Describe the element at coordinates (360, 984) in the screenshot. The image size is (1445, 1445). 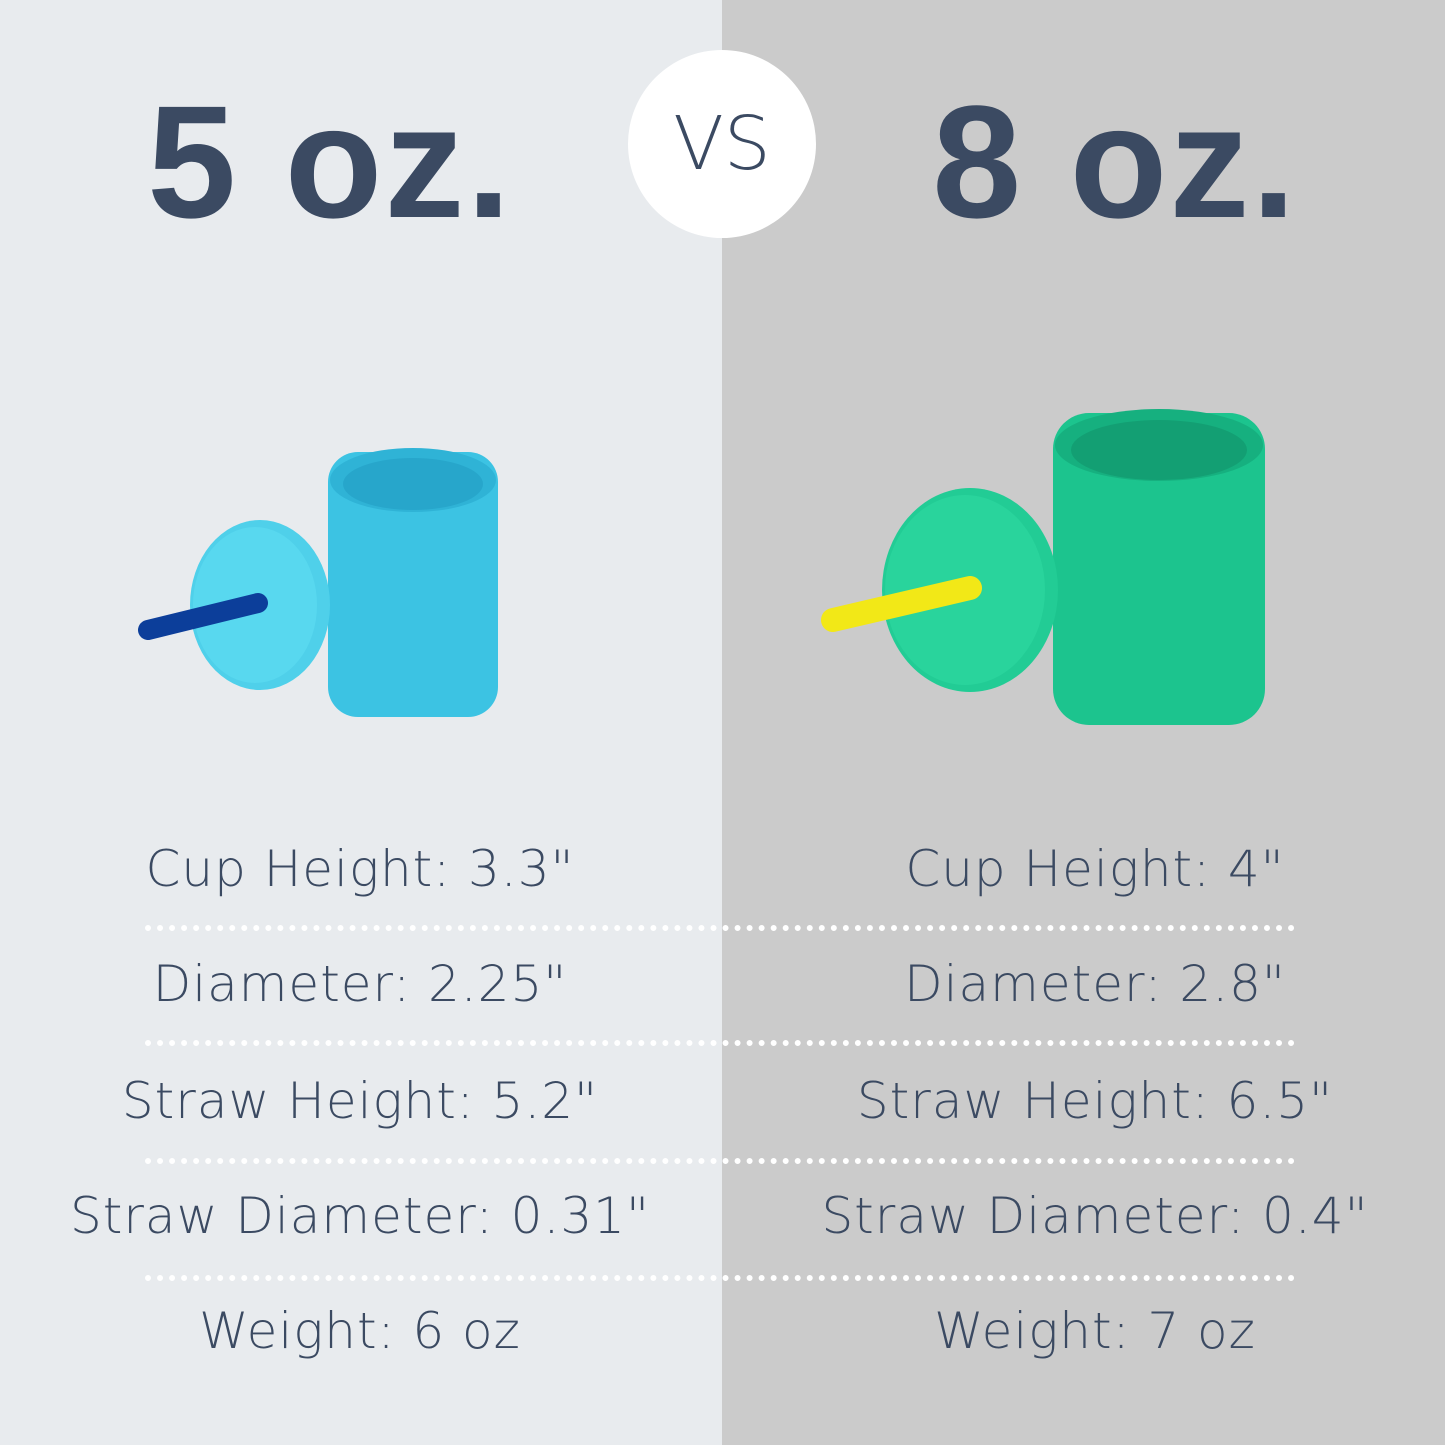
I see `left-spec-diameter: Diameter: 2.25"` at that location.